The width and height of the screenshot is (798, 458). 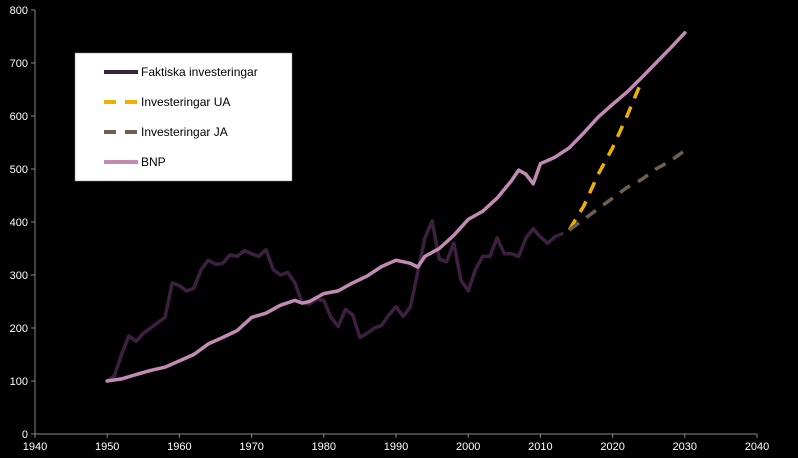 What do you see at coordinates (757, 447) in the screenshot?
I see `x-tick-label: 2040` at bounding box center [757, 447].